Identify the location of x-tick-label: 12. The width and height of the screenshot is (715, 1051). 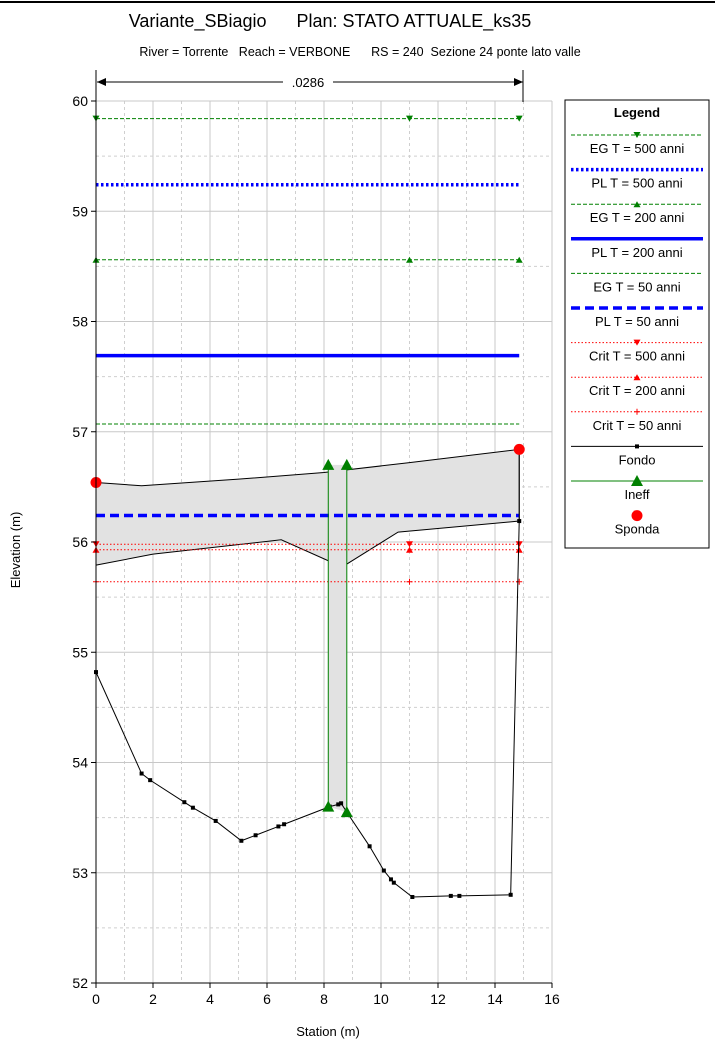
(438, 999).